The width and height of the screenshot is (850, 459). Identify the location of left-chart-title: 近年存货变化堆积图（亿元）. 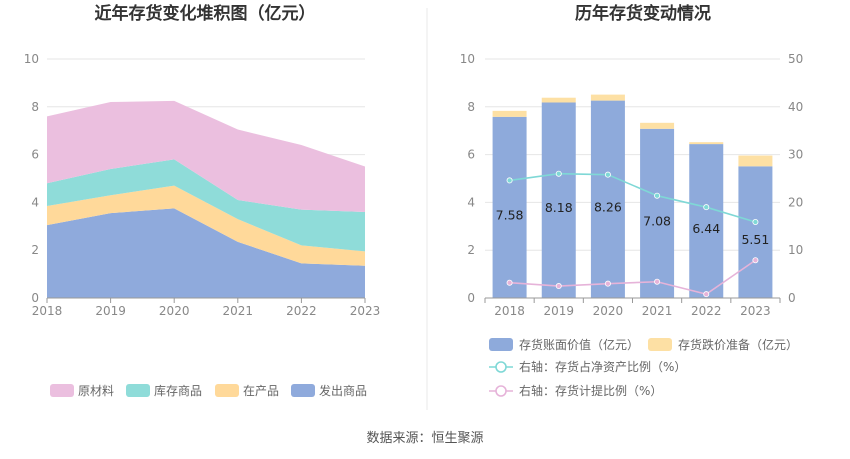
(205, 13).